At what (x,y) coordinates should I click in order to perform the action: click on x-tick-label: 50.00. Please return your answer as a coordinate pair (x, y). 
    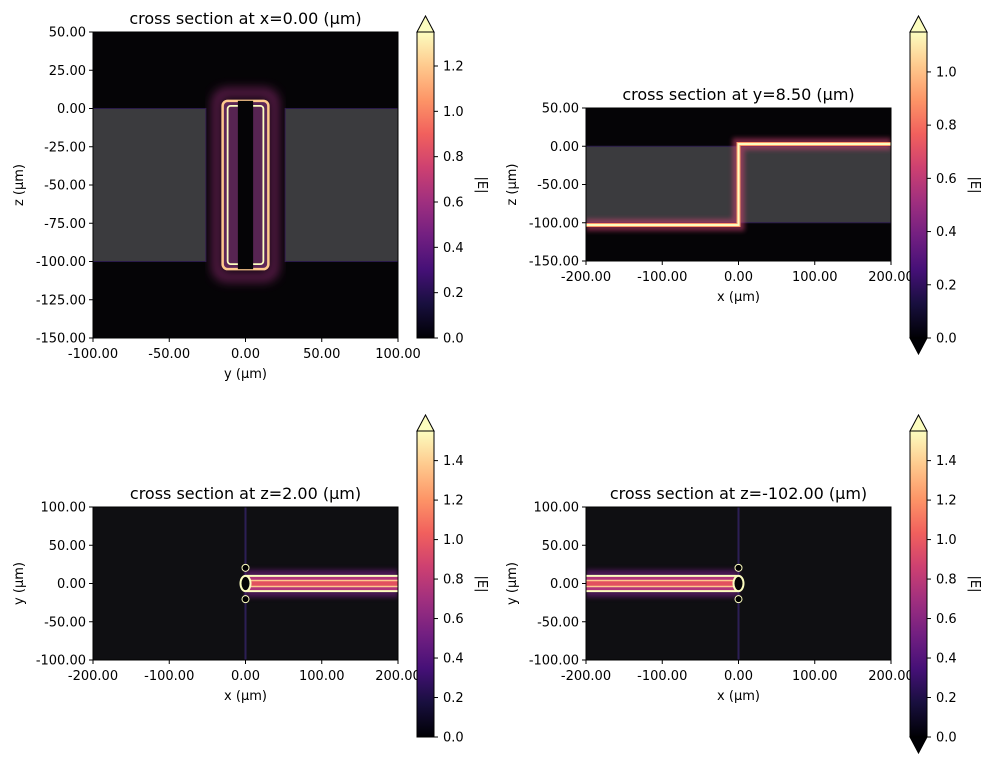
    Looking at the image, I should click on (321, 354).